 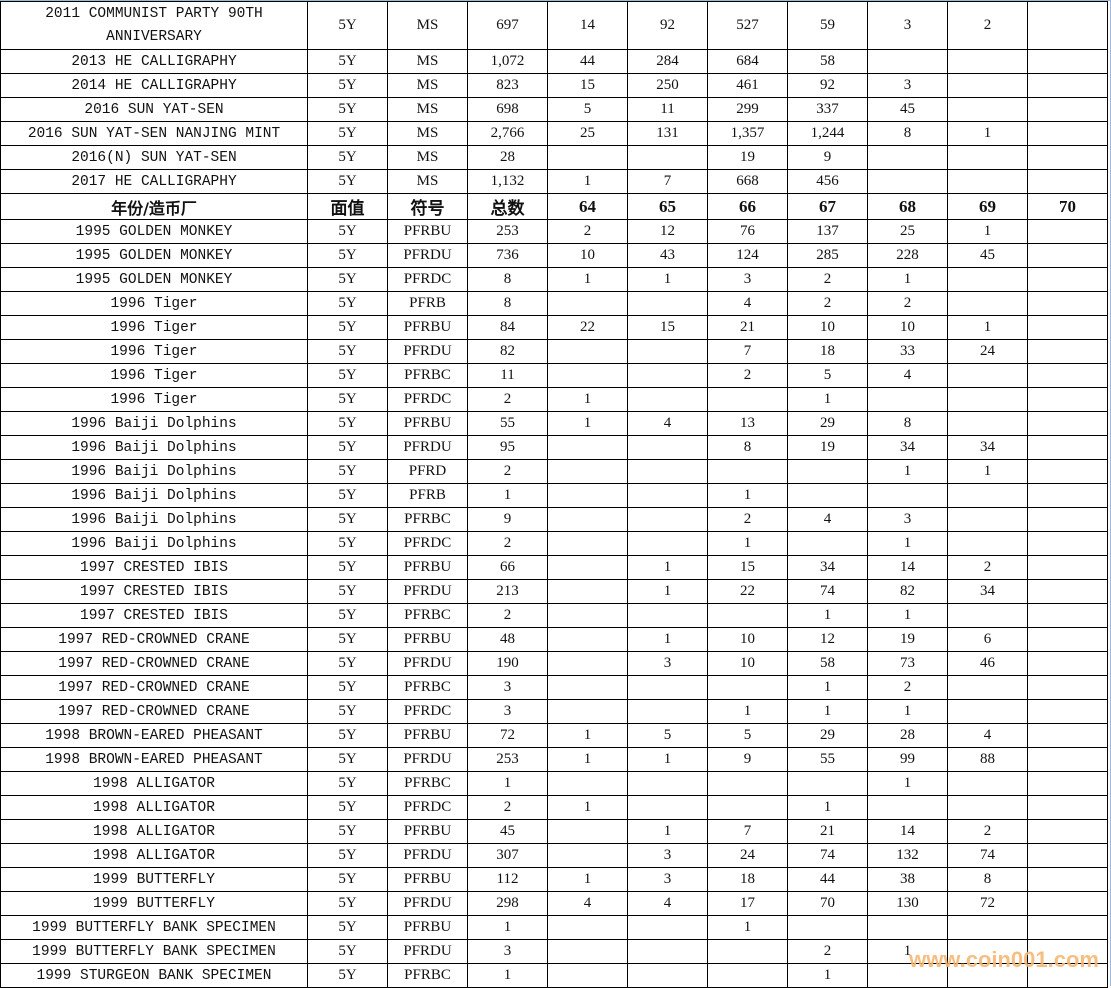 What do you see at coordinates (827, 879) in the screenshot?
I see `cell-grade-67: 44` at bounding box center [827, 879].